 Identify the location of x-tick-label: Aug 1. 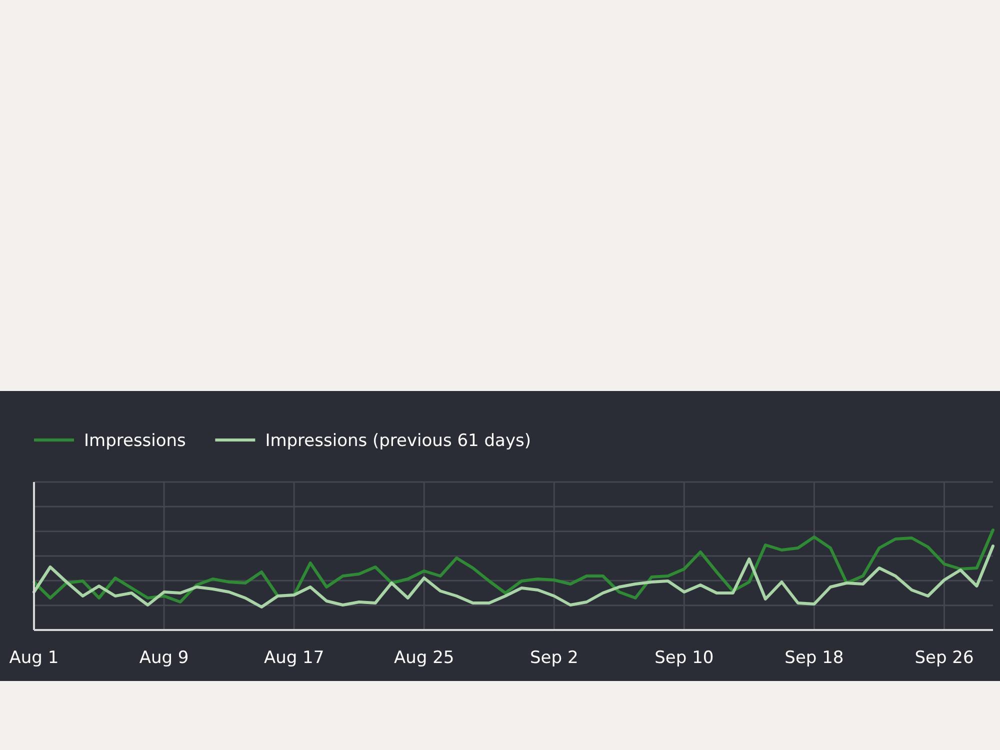
(34, 658).